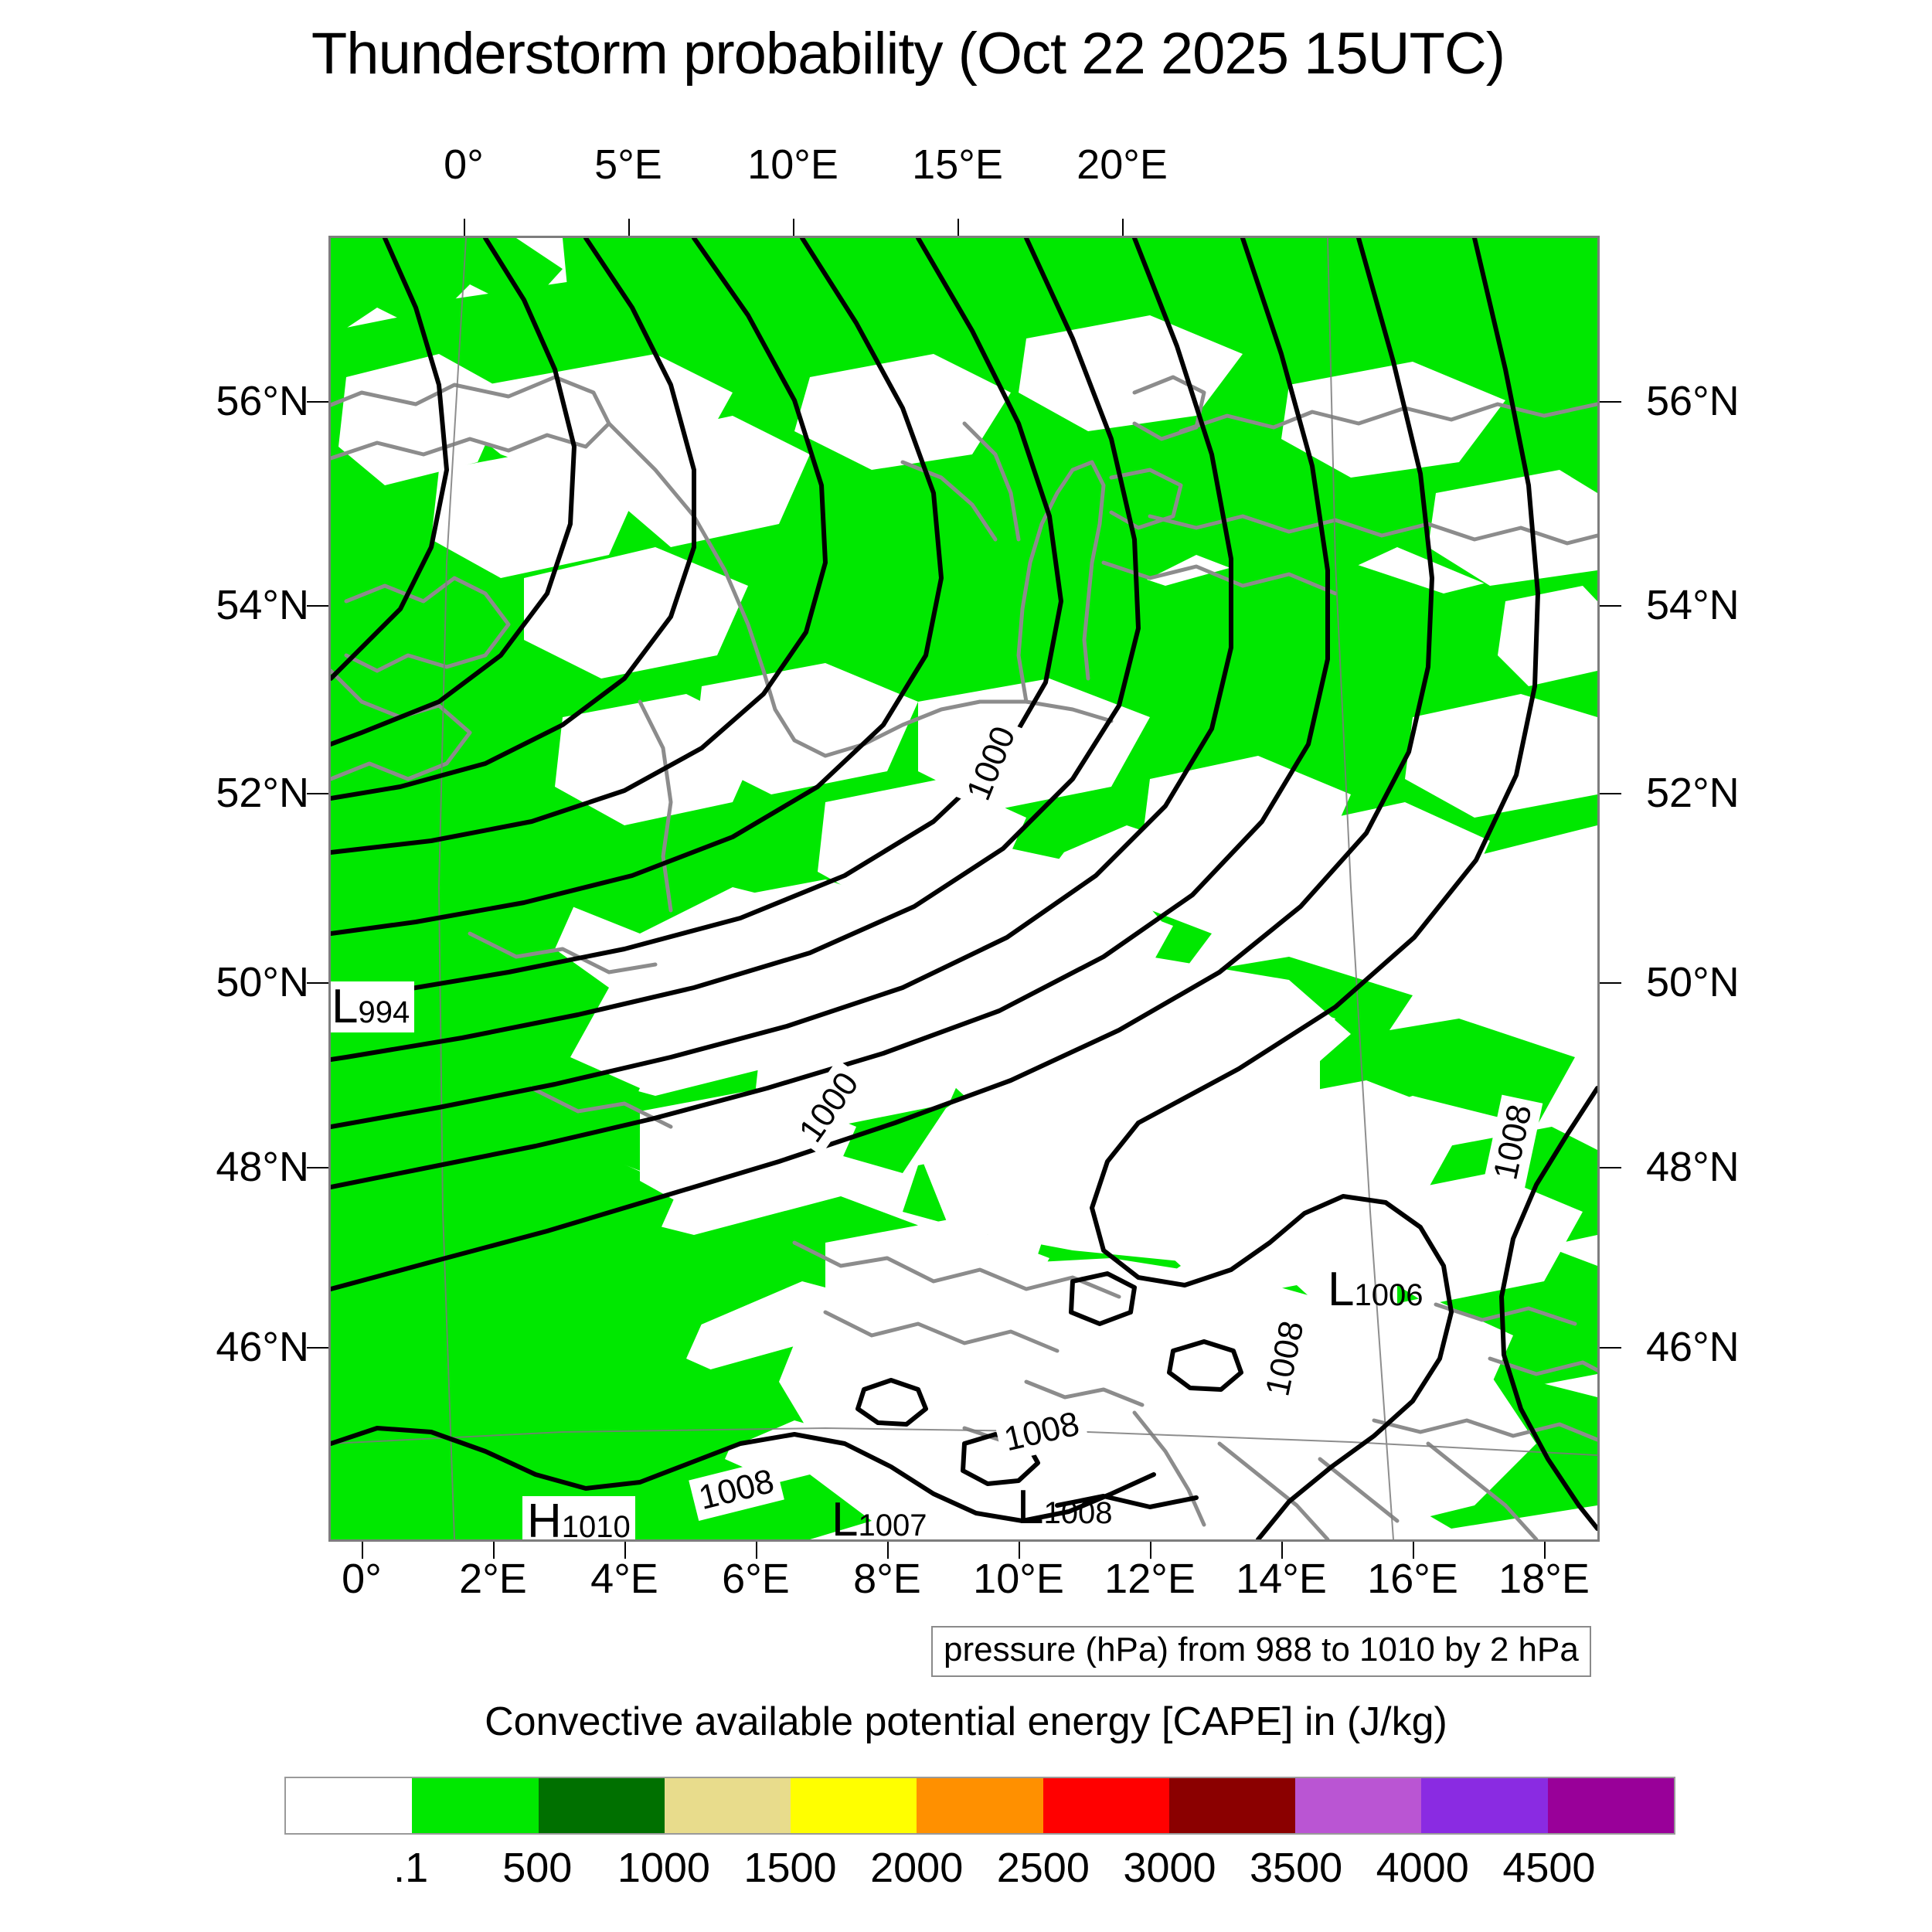  What do you see at coordinates (957, 165) in the screenshot?
I see `axis-tick-label: 15°E` at bounding box center [957, 165].